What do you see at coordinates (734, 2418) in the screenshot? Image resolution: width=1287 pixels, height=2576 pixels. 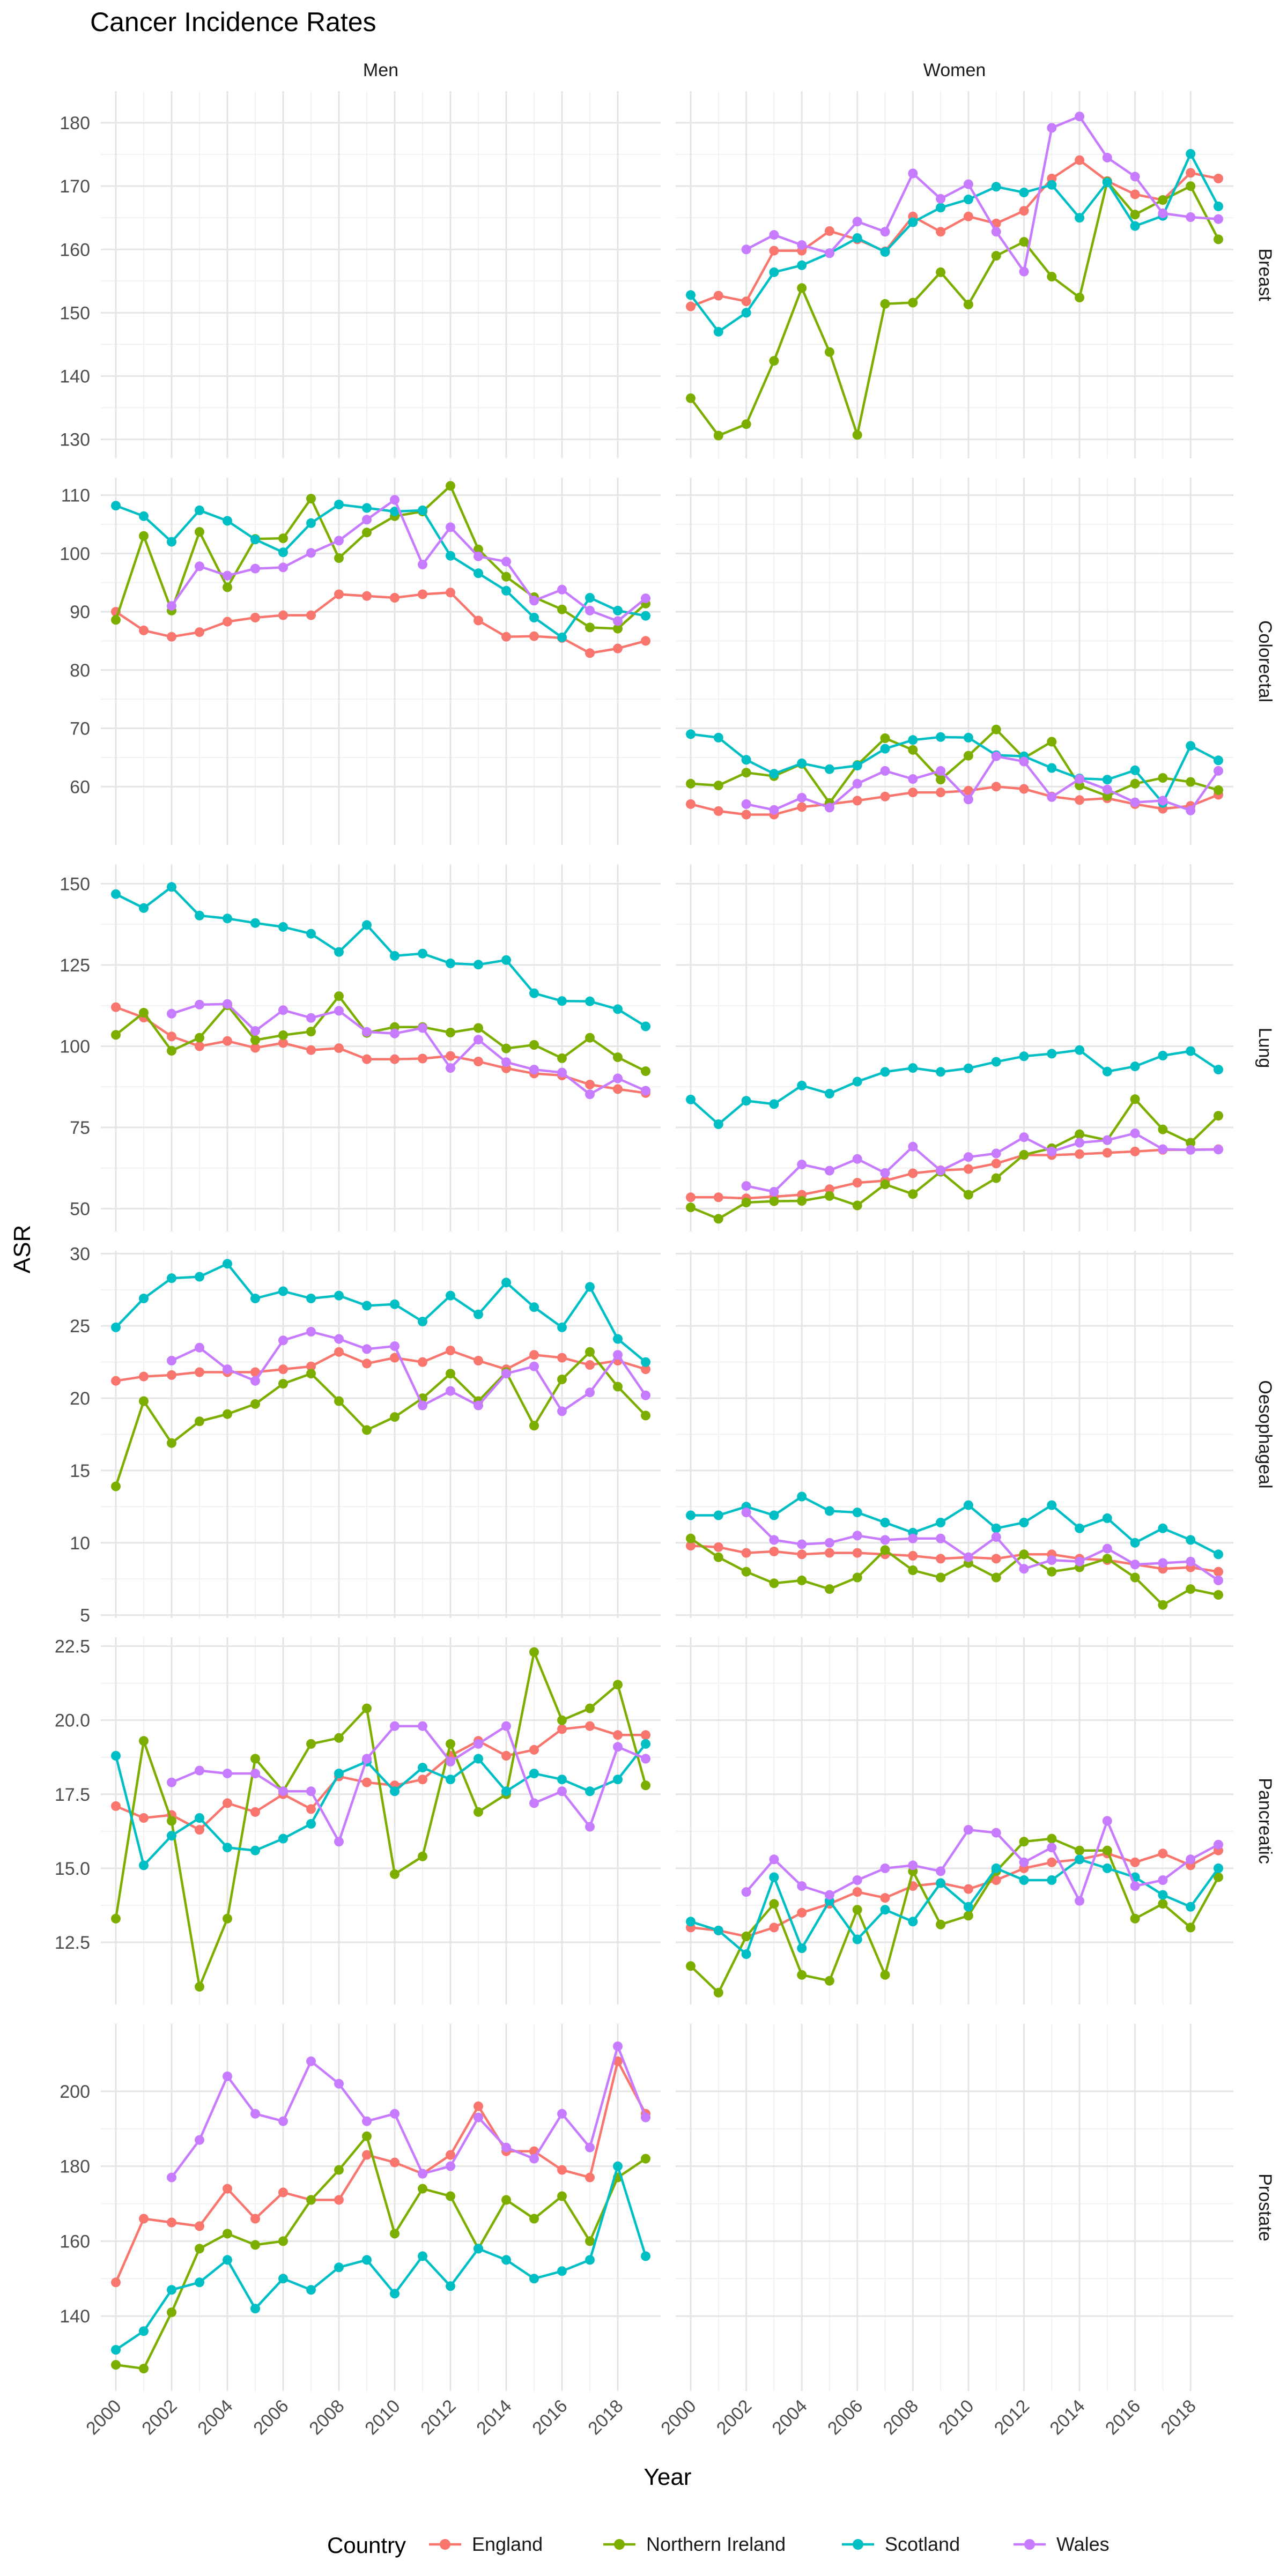 I see `x-tick-label: 2002` at bounding box center [734, 2418].